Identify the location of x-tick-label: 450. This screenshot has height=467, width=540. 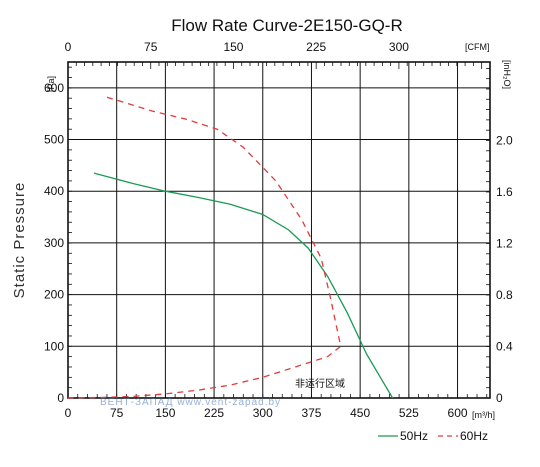
(360, 413).